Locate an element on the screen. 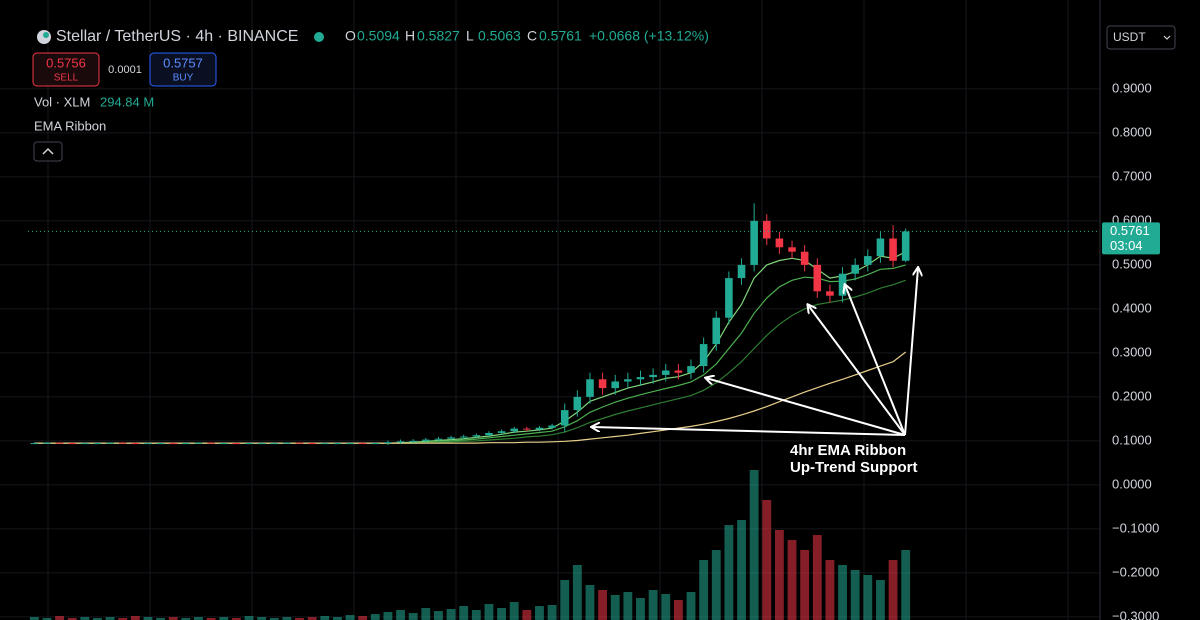  y-tick-label: 0.0000 is located at coordinates (1132, 483).